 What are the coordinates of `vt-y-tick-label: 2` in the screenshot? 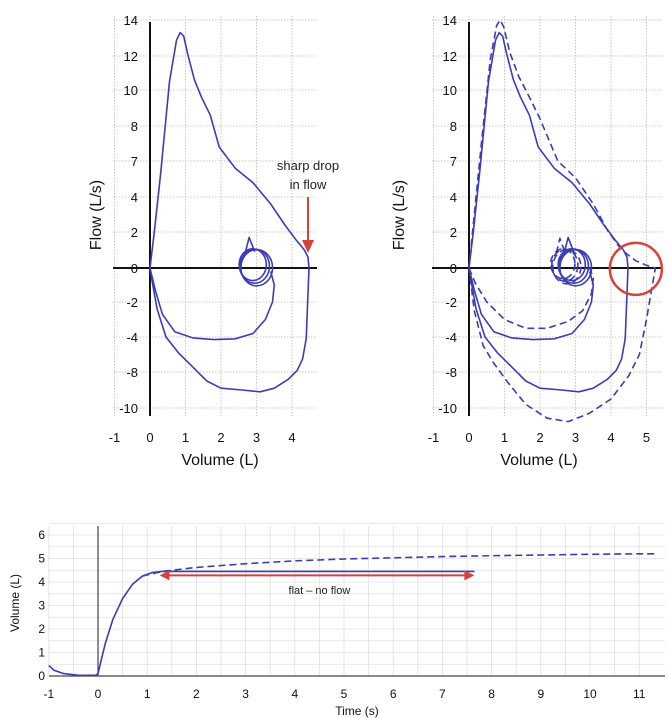 It's located at (41, 629).